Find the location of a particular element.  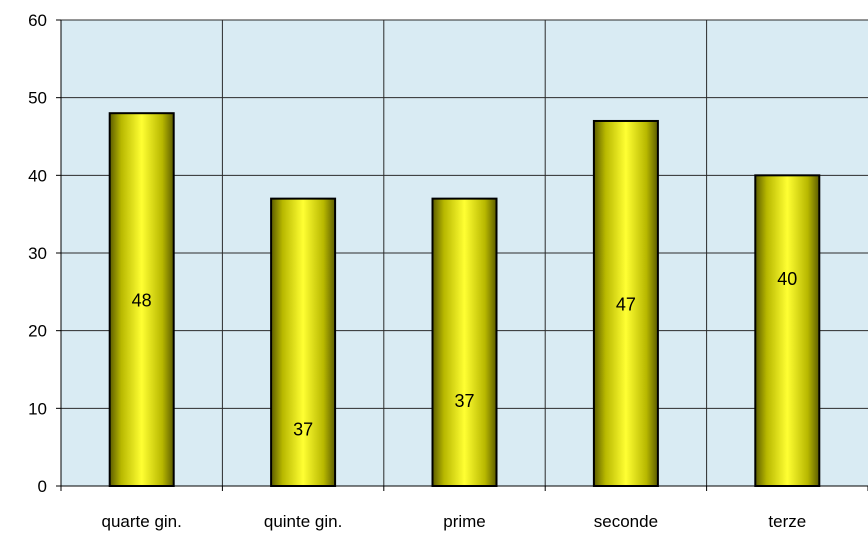

x-tick-label: terze is located at coordinates (787, 521).